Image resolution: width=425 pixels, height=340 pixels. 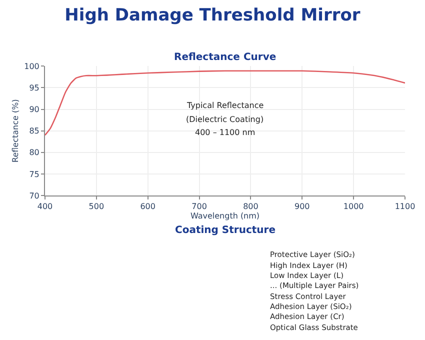 I want to click on text: Coating Structure, so click(x=225, y=230).